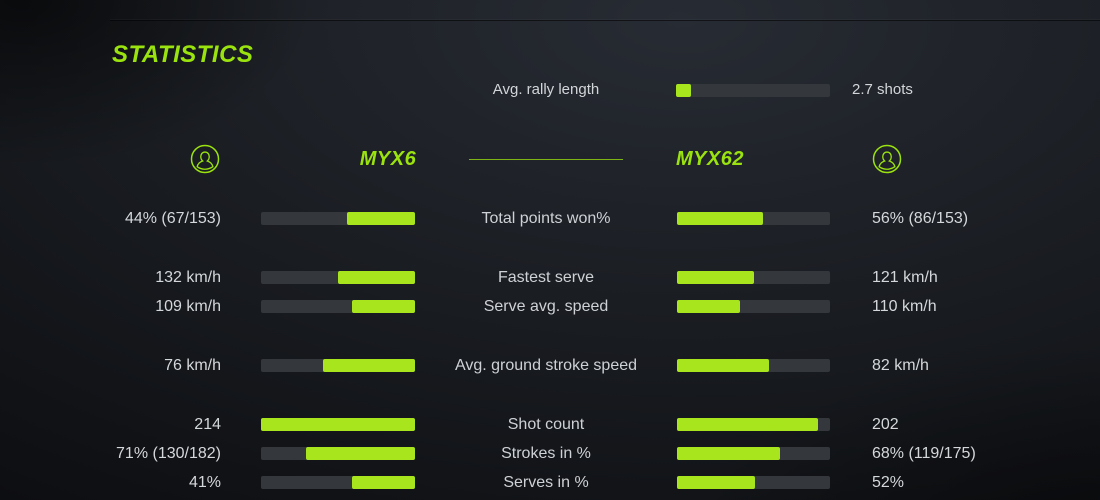 The image size is (1100, 500). I want to click on right-player-value: 52%, so click(888, 482).